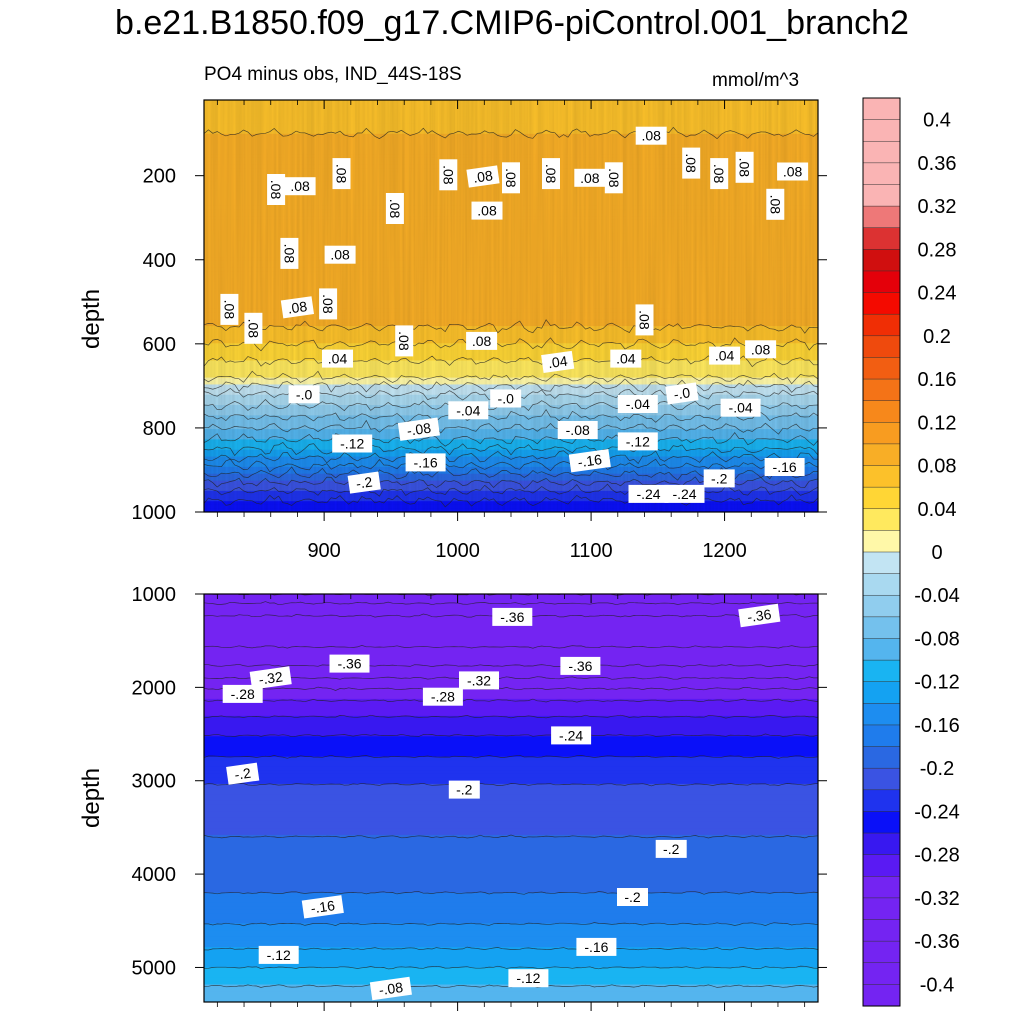 Image resolution: width=1024 pixels, height=1024 pixels. What do you see at coordinates (637, 441) in the screenshot?
I see `contour-label: -.12` at bounding box center [637, 441].